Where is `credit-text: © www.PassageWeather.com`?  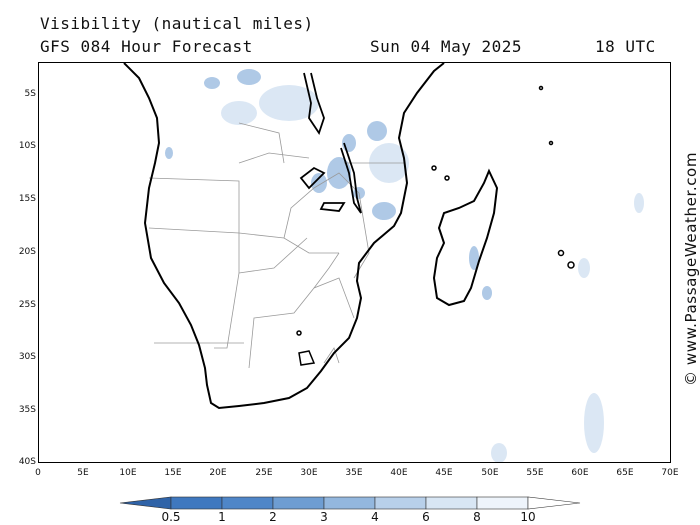
credit-text: © www.PassageWeather.com is located at coordinates (691, 269).